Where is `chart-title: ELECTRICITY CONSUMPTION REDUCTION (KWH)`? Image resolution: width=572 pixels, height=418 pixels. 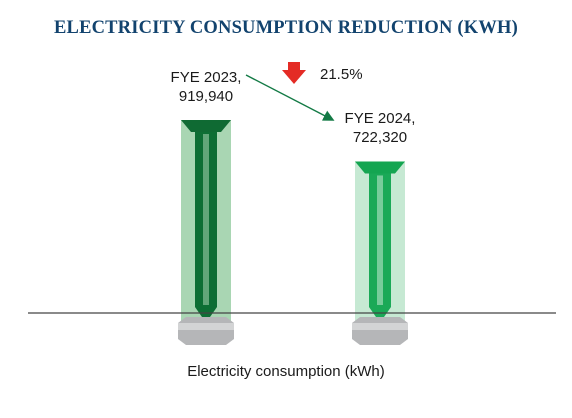
chart-title: ELECTRICITY CONSUMPTION REDUCTION (KWH) is located at coordinates (285, 28).